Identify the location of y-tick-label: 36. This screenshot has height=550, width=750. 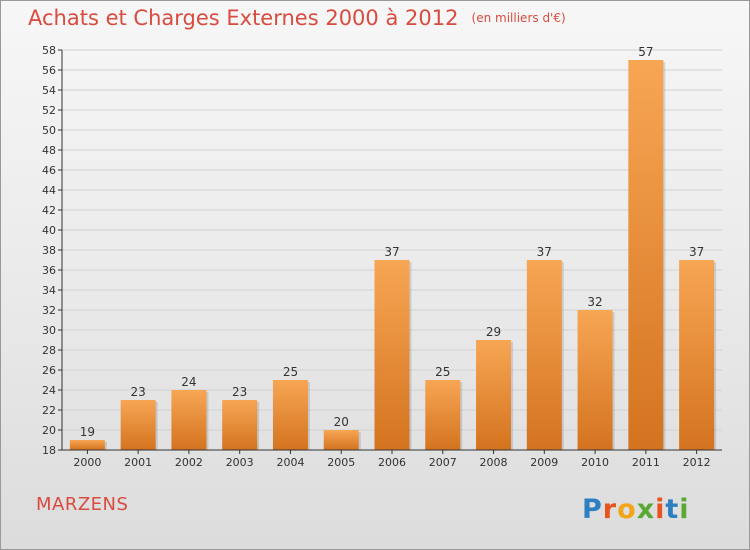
(49, 270).